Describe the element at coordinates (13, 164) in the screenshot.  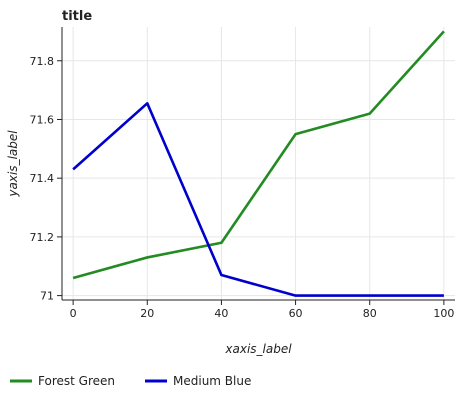
I see `y-axis-label: yaxis_label` at that location.